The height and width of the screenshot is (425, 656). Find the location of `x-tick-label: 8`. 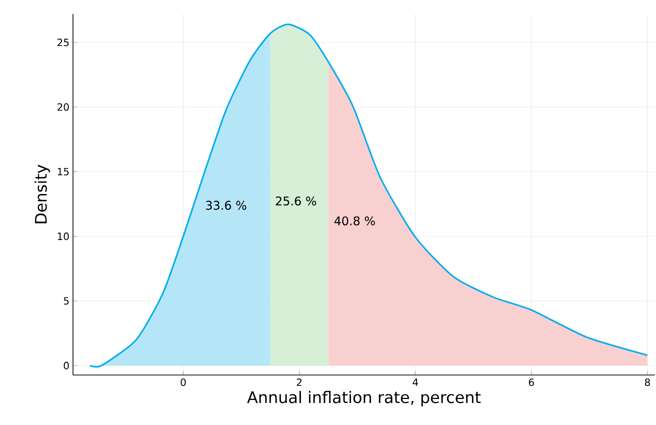

x-tick-label: 8 is located at coordinates (647, 382).